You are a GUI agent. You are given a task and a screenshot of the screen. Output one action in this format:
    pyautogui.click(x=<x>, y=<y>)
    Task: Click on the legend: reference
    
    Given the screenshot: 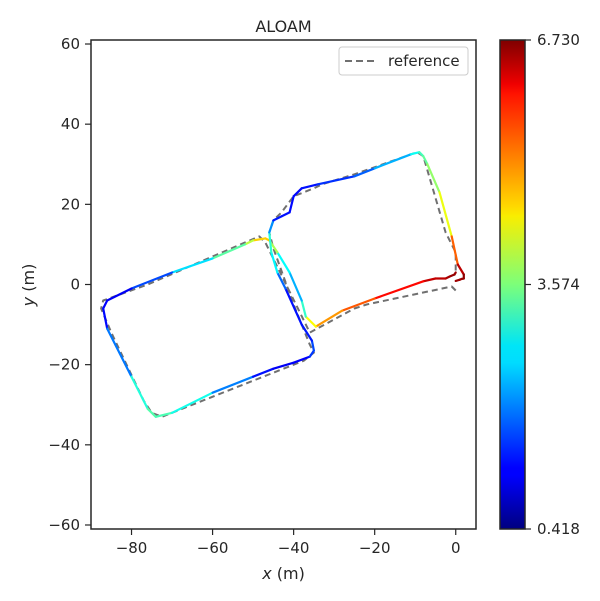 What is the action you would take?
    pyautogui.click(x=403, y=61)
    